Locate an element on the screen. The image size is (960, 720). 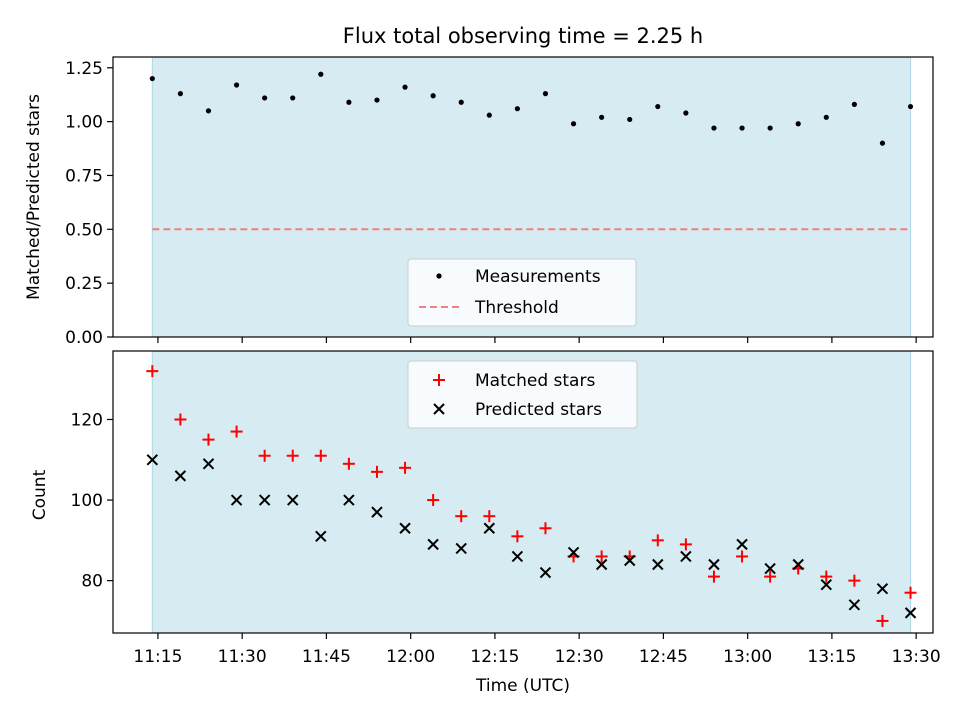
y-tick-label: 1.00 is located at coordinates (84, 123).